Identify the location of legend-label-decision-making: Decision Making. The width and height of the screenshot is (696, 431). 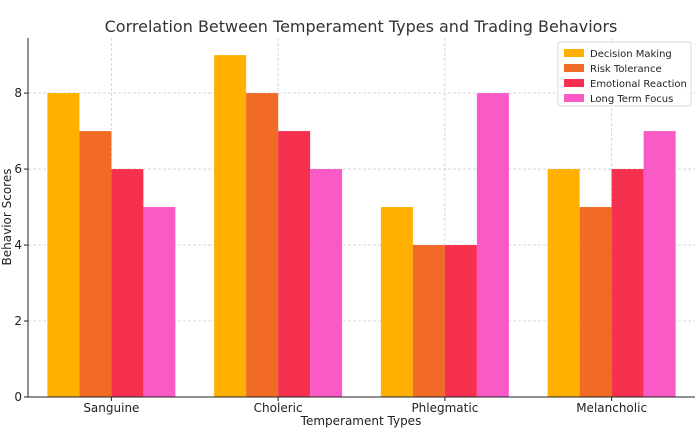
(631, 54).